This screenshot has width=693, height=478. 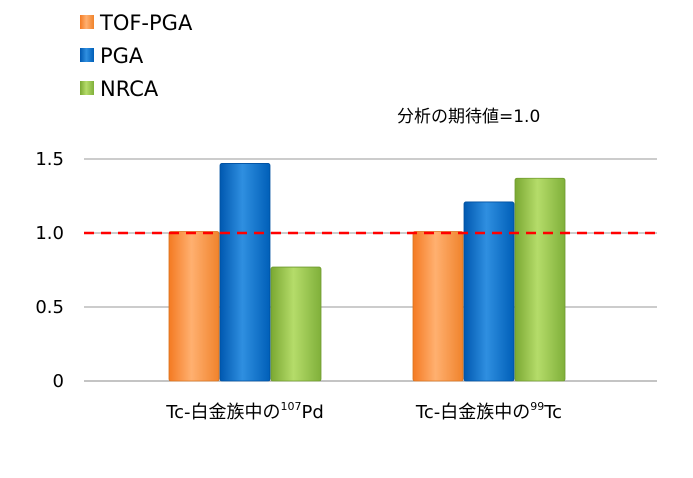 I want to click on legend-label-nrca: NRCA, so click(x=129, y=89).